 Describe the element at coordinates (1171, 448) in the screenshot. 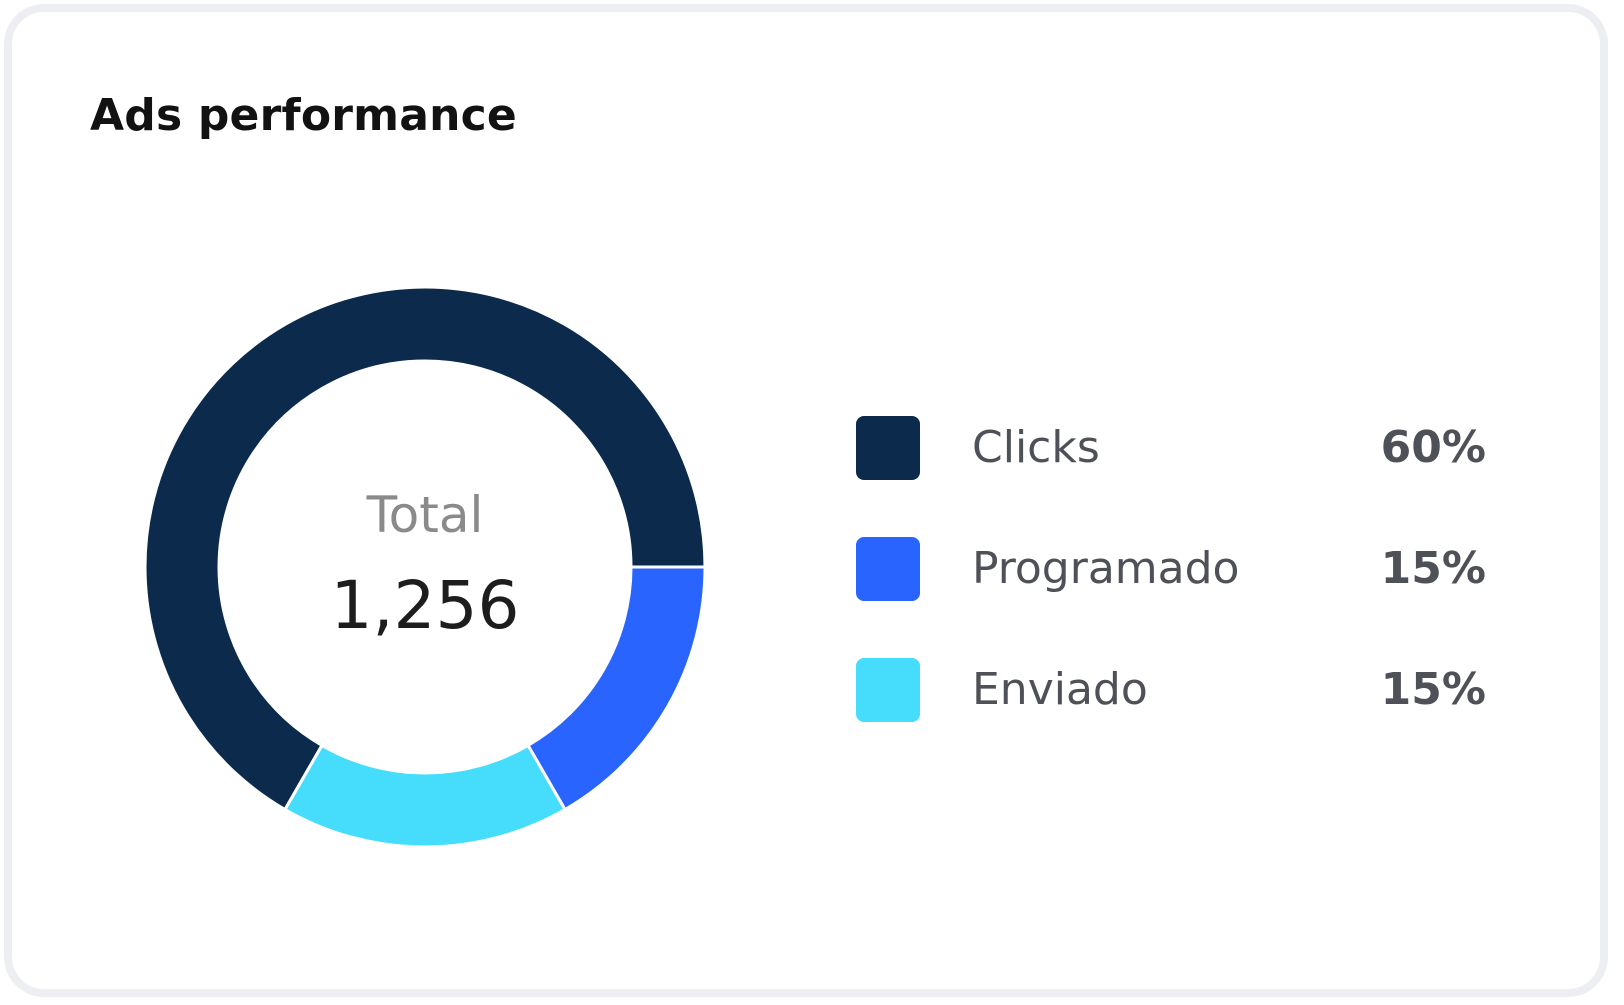

I see `legend-item-clicks: Clicks 60%` at that location.